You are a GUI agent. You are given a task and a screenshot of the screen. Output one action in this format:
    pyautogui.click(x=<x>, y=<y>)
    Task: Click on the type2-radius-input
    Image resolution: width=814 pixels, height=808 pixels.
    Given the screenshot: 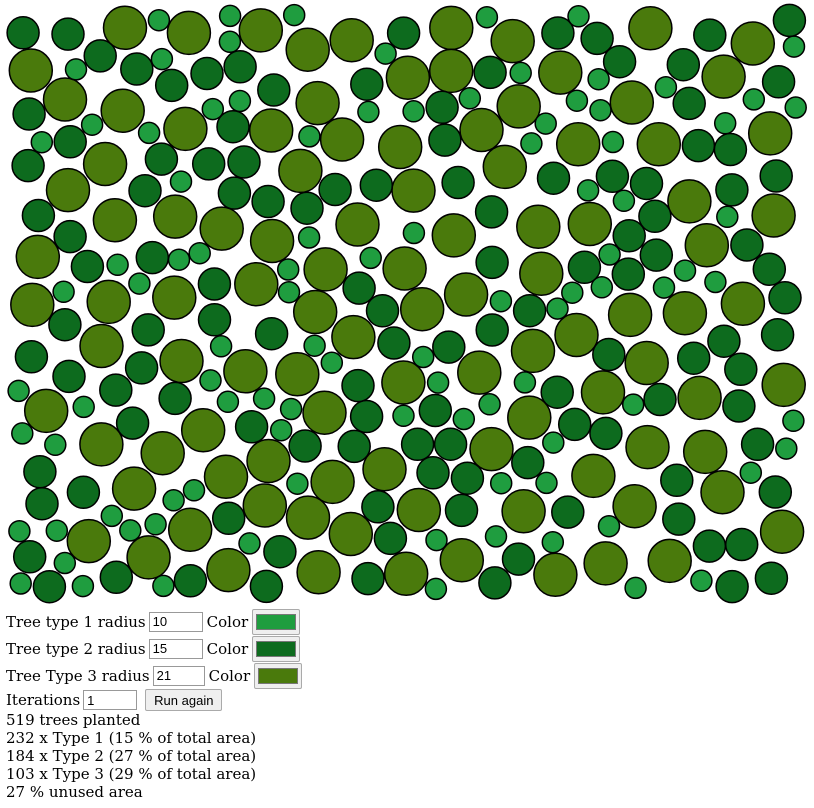 What is the action you would take?
    pyautogui.click(x=175, y=648)
    